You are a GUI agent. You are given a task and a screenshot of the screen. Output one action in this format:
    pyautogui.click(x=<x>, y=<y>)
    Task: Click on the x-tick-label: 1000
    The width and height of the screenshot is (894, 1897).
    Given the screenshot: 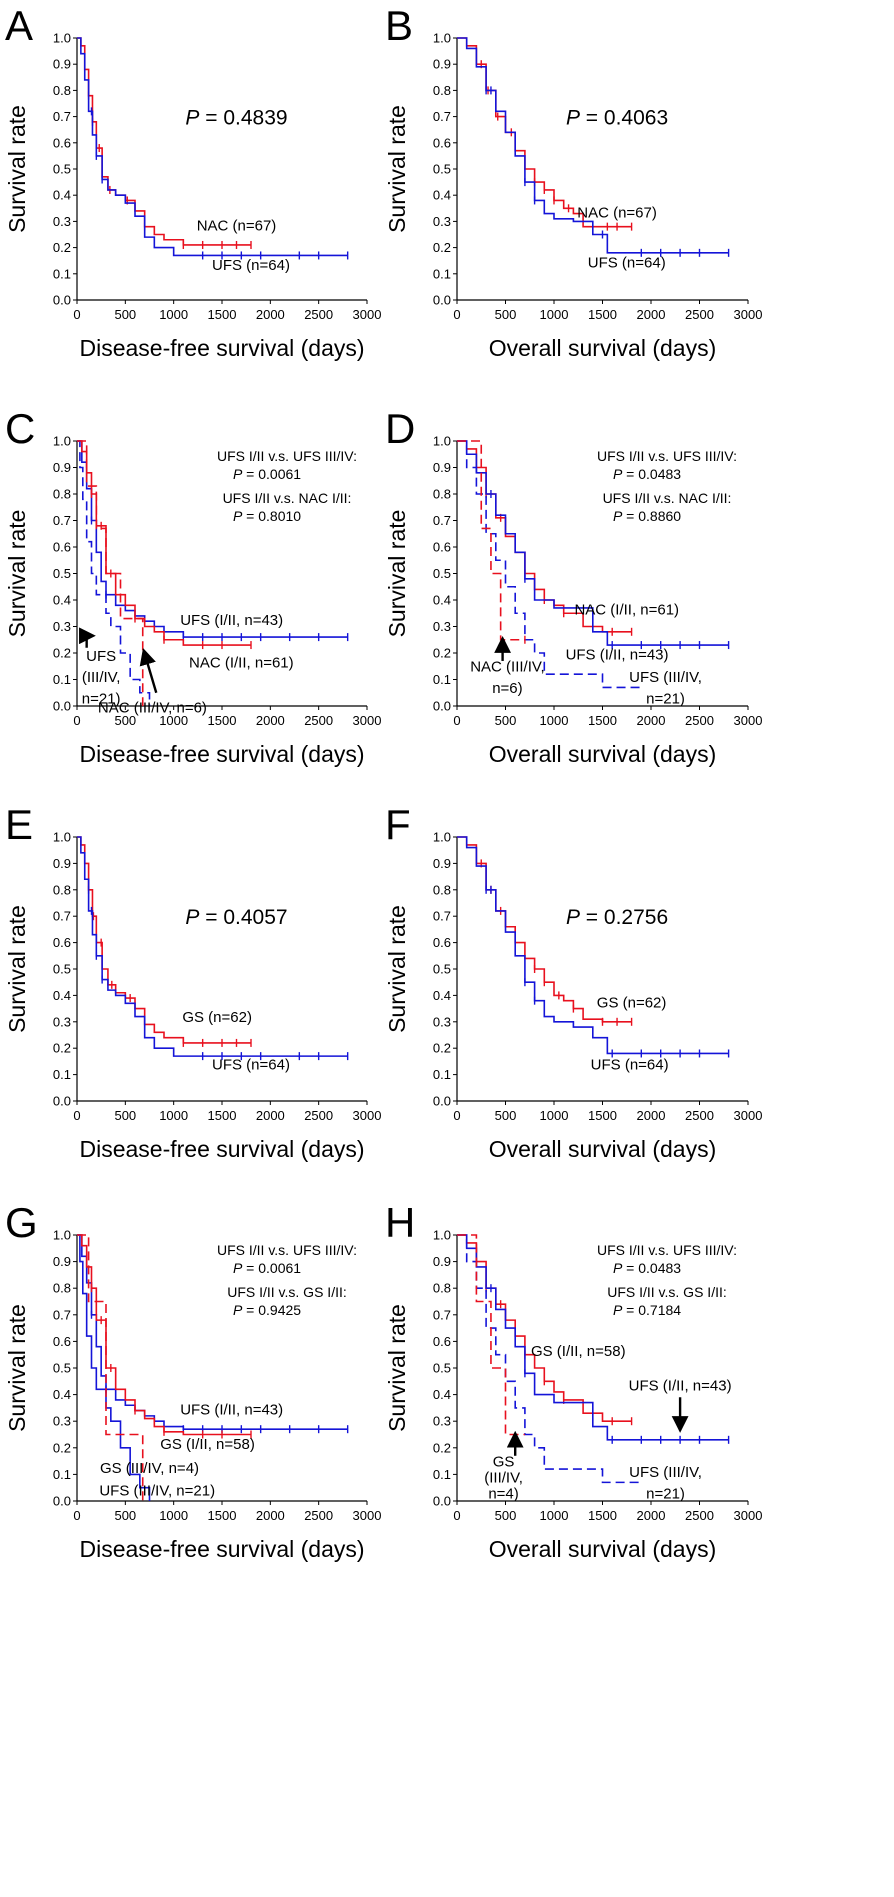 What is the action you would take?
    pyautogui.click(x=173, y=1515)
    